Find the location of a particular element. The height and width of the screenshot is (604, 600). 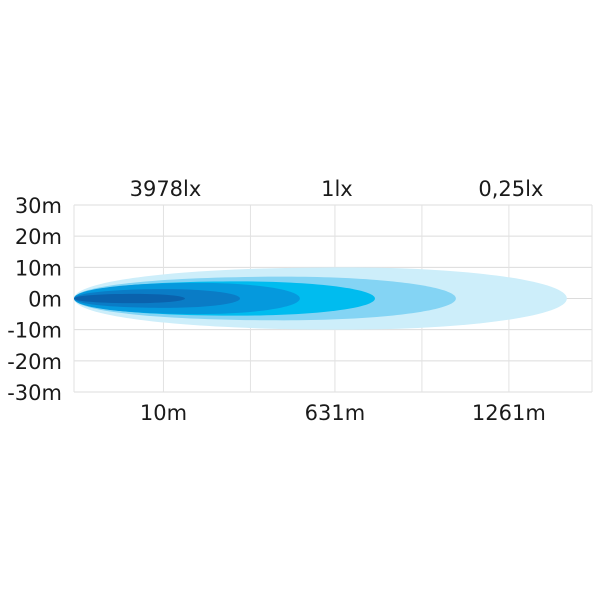

lux-labels: 3978lx 1lx 0,25lx is located at coordinates (337, 189).